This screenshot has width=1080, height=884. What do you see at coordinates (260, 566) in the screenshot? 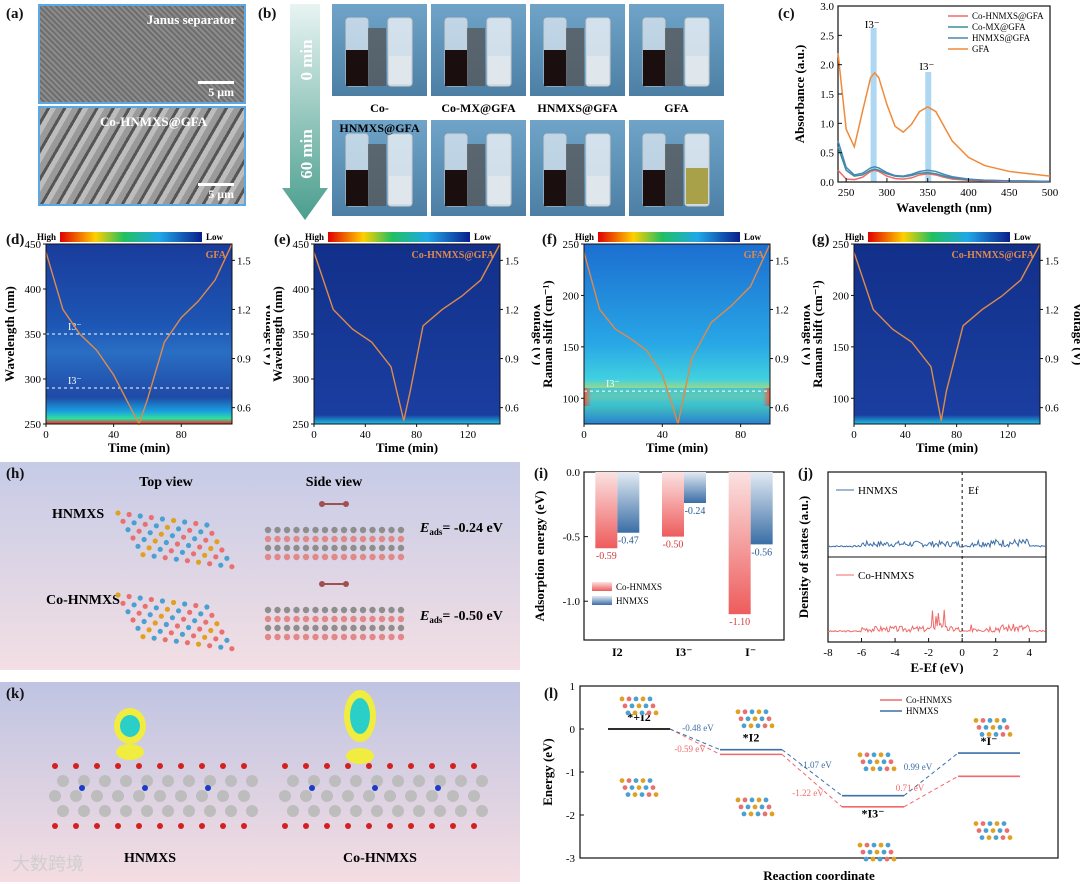
I see `panel-background` at bounding box center [260, 566].